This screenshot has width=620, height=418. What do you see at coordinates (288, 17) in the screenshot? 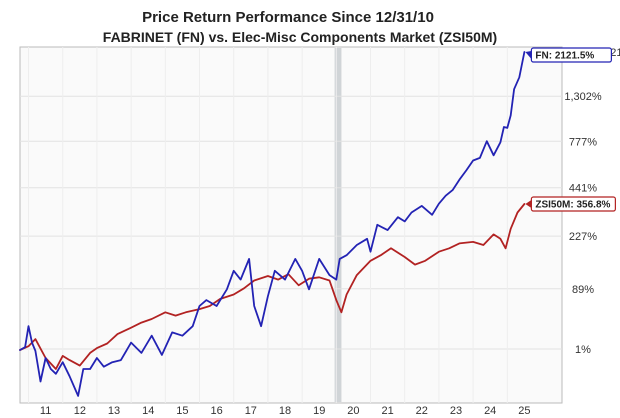
I see `chart-title: Price Return Performance Since 12/31/10` at bounding box center [288, 17].